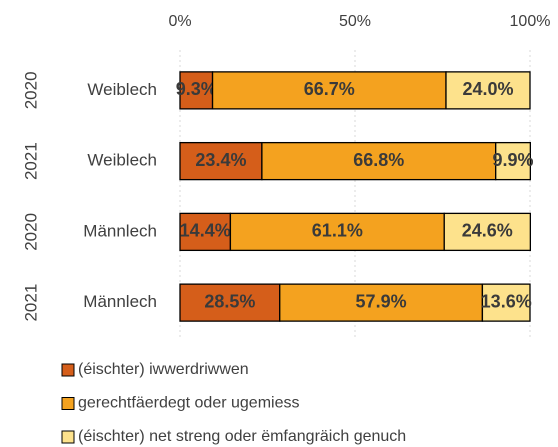 The height and width of the screenshot is (447, 558). What do you see at coordinates (530, 21) in the screenshot?
I see `x-tick-label: 100%` at bounding box center [530, 21].